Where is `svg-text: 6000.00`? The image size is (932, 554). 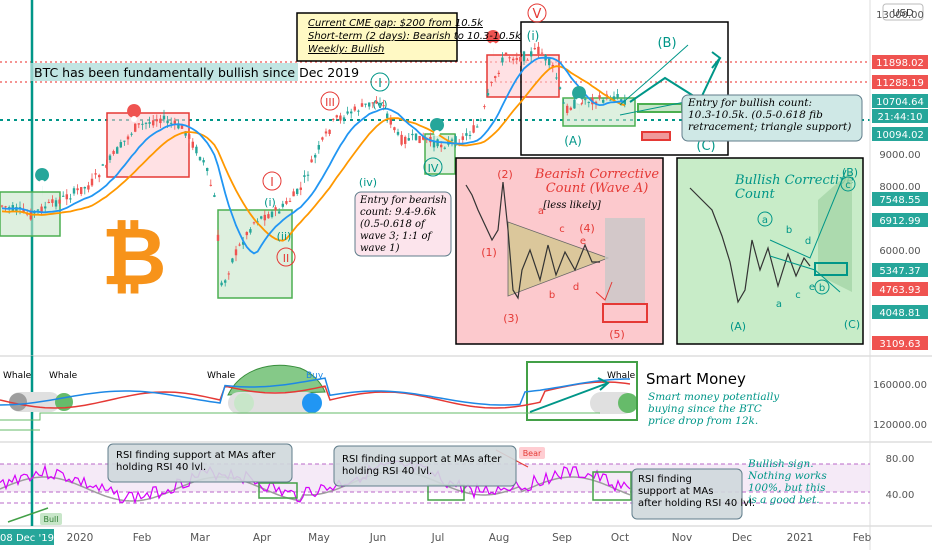 svg-text: 6000.00 is located at coordinates (899, 251).